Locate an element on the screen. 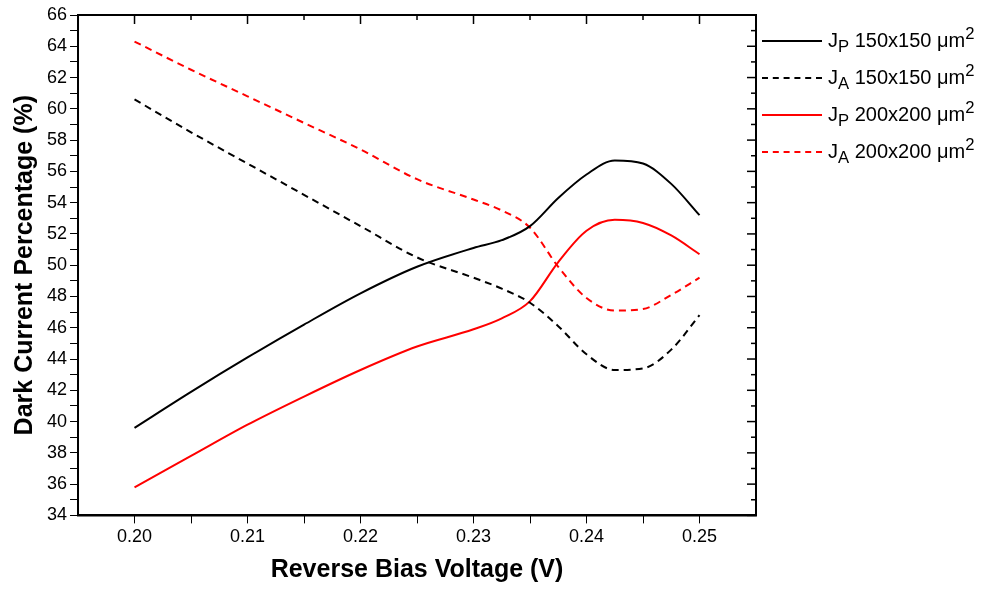  y-tick-label: 42 is located at coordinates (57, 389).